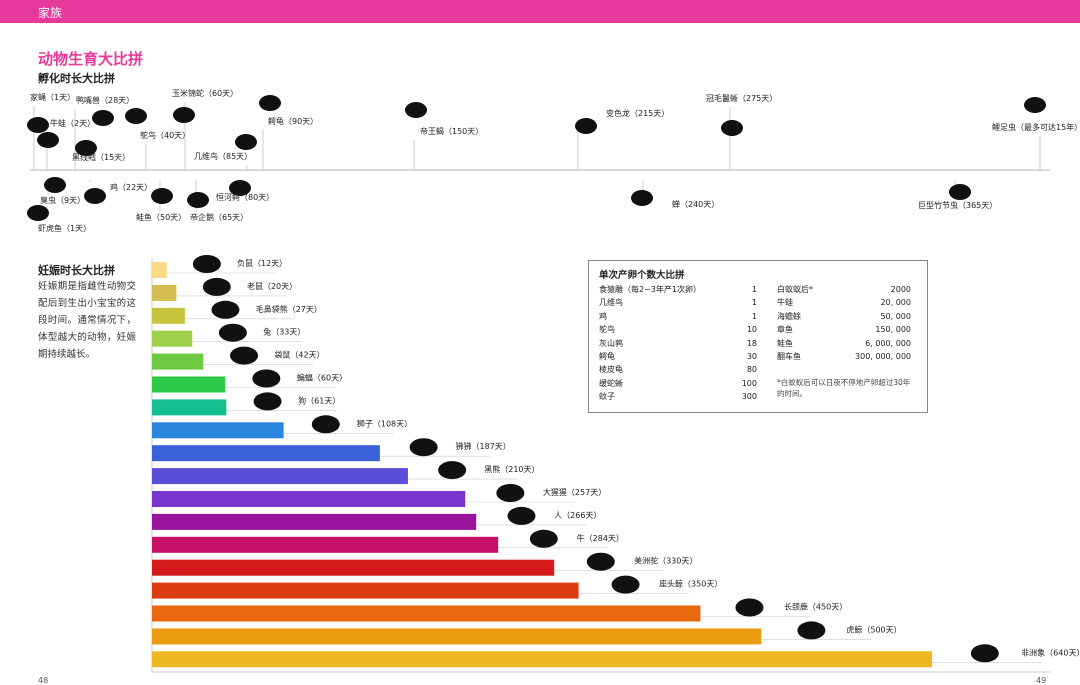  I want to click on incubation-item: 牛蛙（2天）, so click(66, 144).